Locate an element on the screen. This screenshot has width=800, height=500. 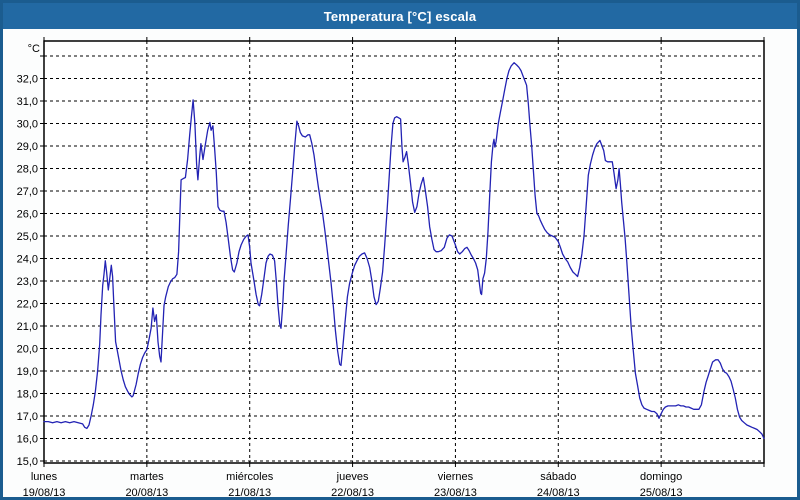
y-tick-label: 31,0 is located at coordinates (27, 102).